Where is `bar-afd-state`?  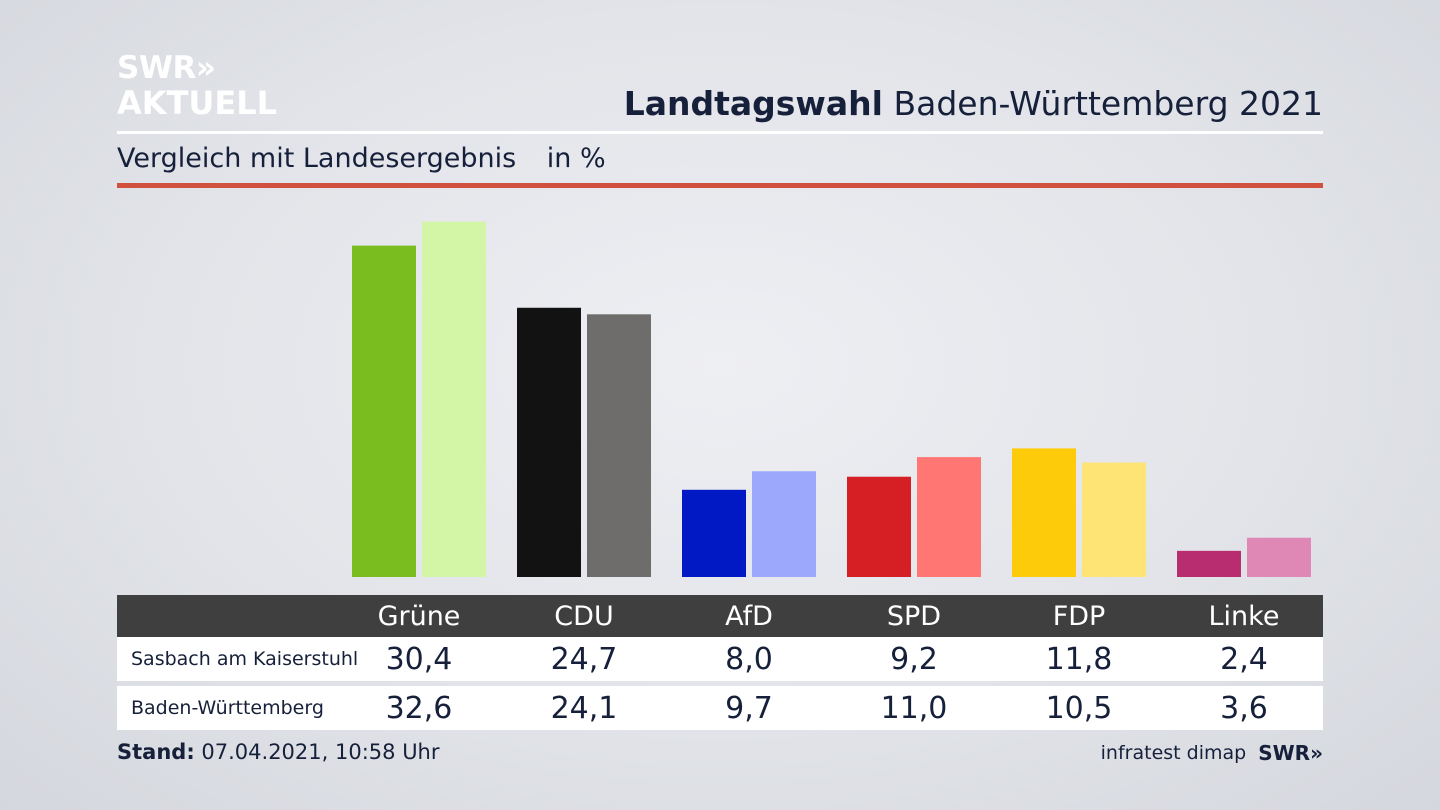 bar-afd-state is located at coordinates (784, 524).